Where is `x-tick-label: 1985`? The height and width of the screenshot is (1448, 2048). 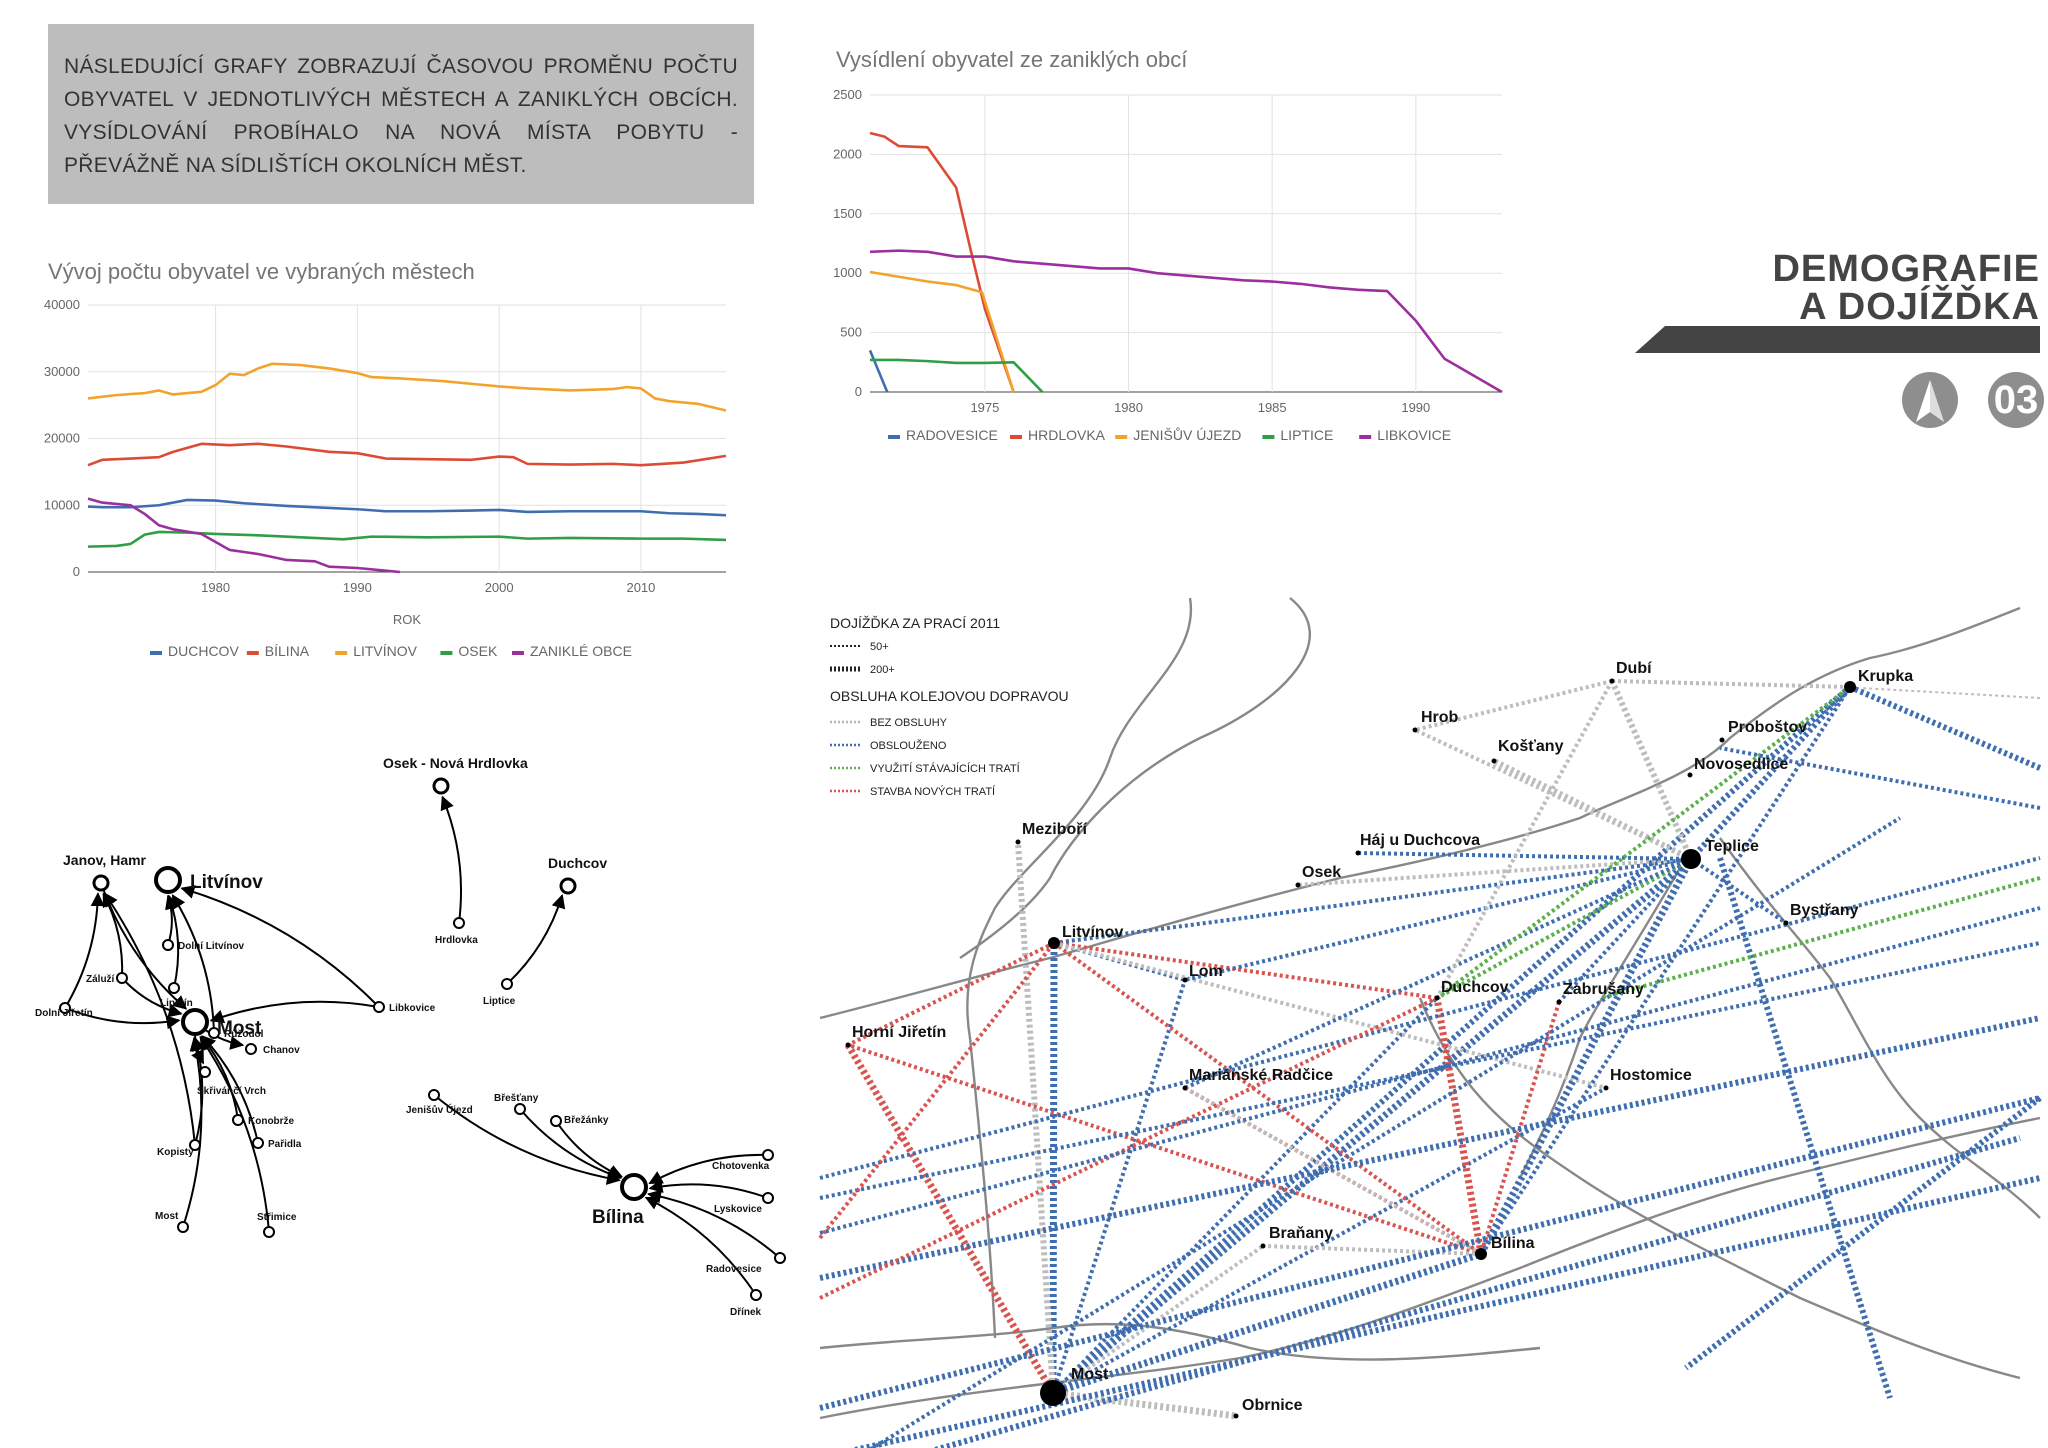
x-tick-label: 1985 is located at coordinates (1272, 407).